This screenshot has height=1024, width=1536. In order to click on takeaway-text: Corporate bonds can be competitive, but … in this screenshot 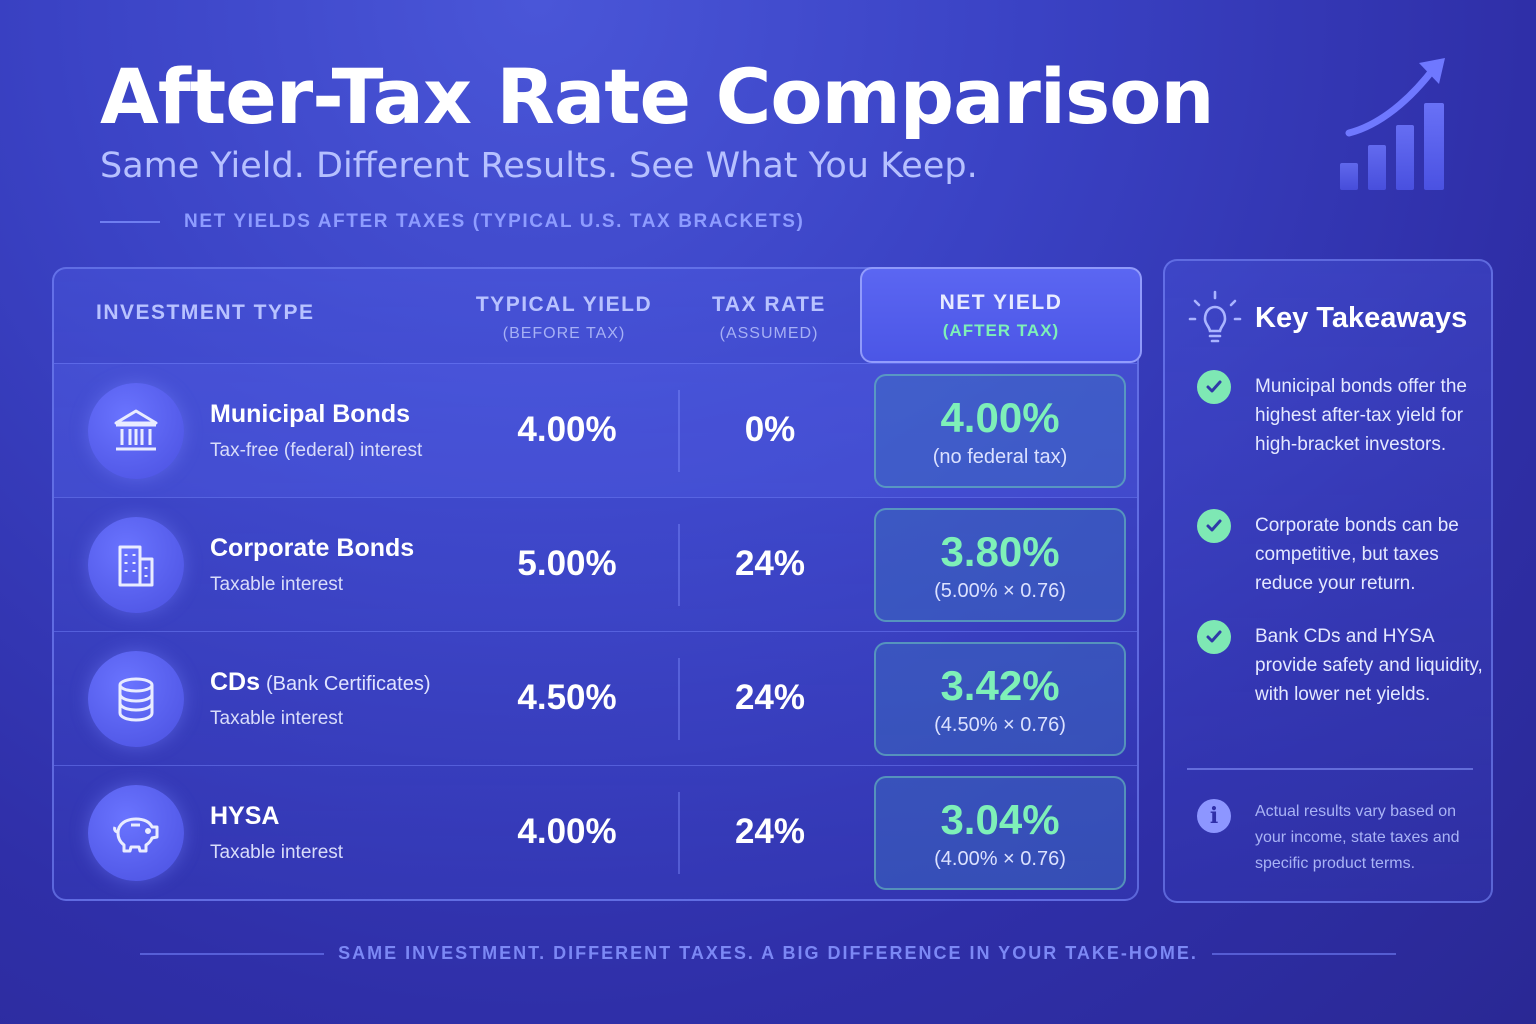, I will do `click(1357, 554)`.